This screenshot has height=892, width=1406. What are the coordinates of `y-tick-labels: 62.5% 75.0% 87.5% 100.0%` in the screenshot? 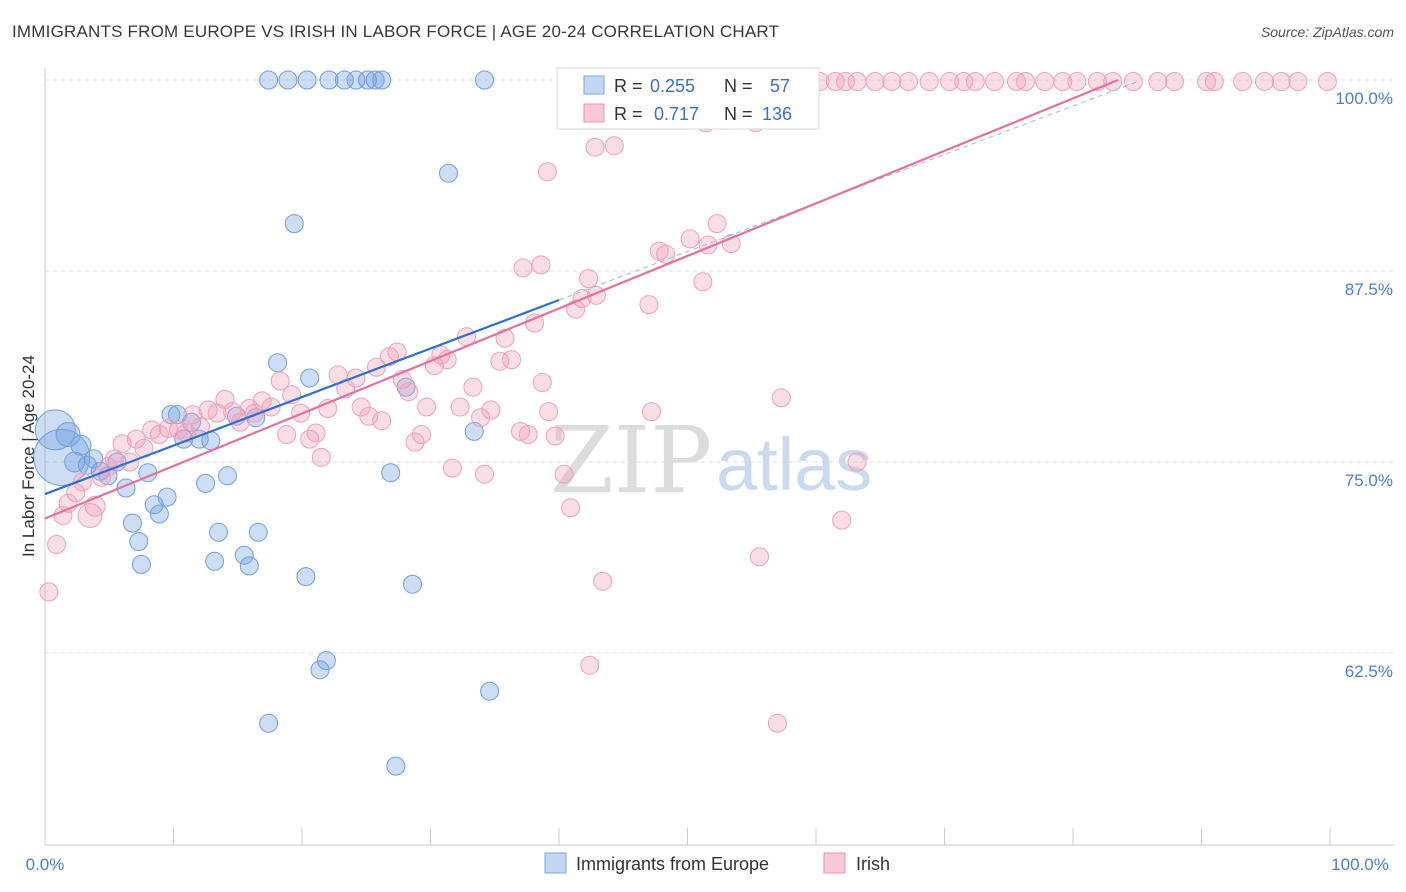 It's located at (1364, 385).